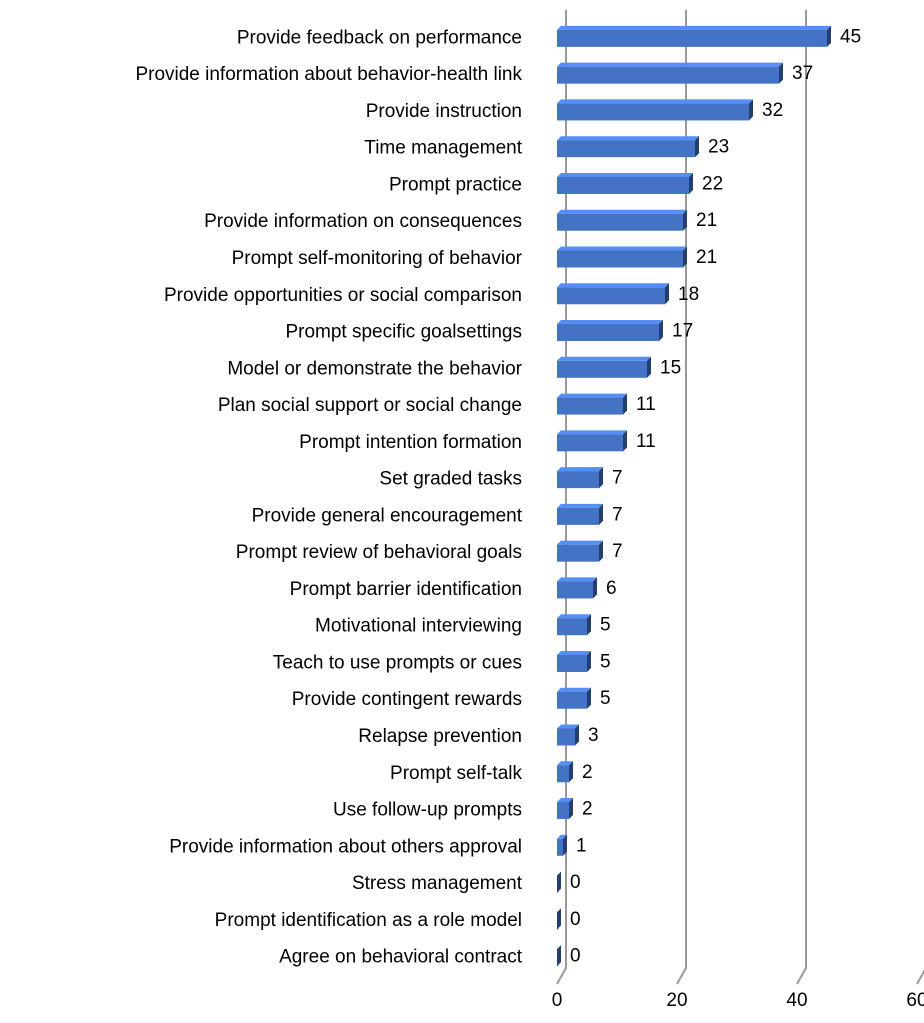 This screenshot has width=924, height=1023. What do you see at coordinates (850, 36) in the screenshot?
I see `data-label: 45` at bounding box center [850, 36].